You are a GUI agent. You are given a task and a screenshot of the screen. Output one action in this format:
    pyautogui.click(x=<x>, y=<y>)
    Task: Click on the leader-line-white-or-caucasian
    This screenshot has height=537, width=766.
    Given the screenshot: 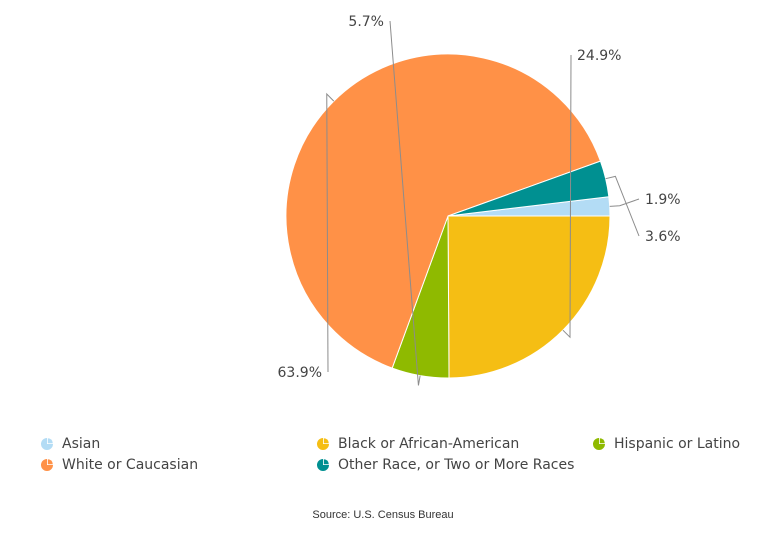 What is the action you would take?
    pyautogui.click(x=330, y=232)
    